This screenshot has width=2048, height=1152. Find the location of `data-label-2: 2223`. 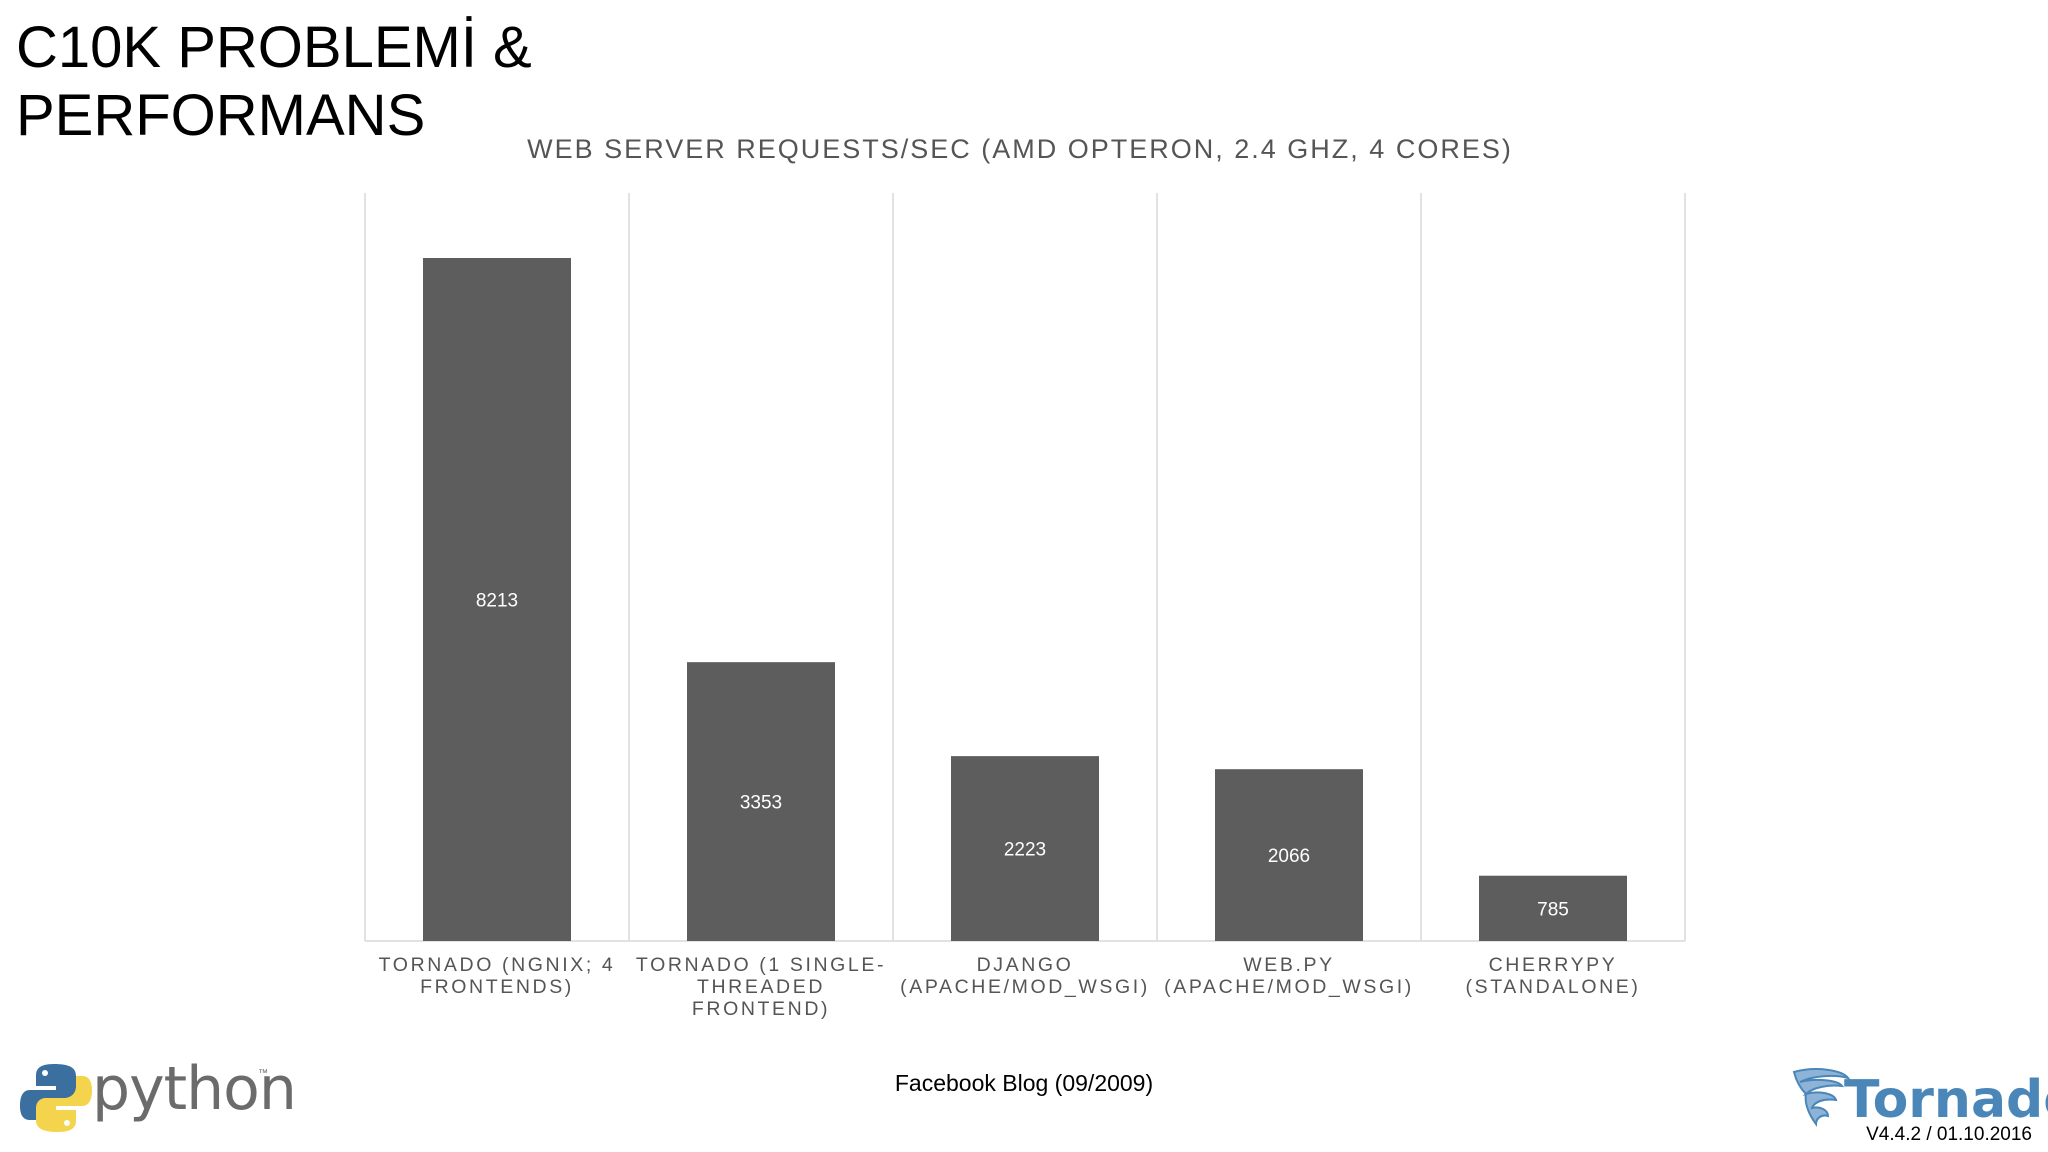

data-label-2: 2223 is located at coordinates (1025, 850).